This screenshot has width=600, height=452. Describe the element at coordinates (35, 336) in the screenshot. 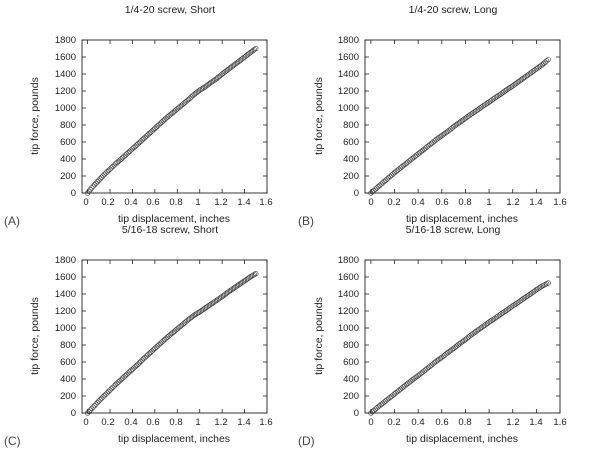

I see `y-axis-label-c: tip force, pounds` at that location.